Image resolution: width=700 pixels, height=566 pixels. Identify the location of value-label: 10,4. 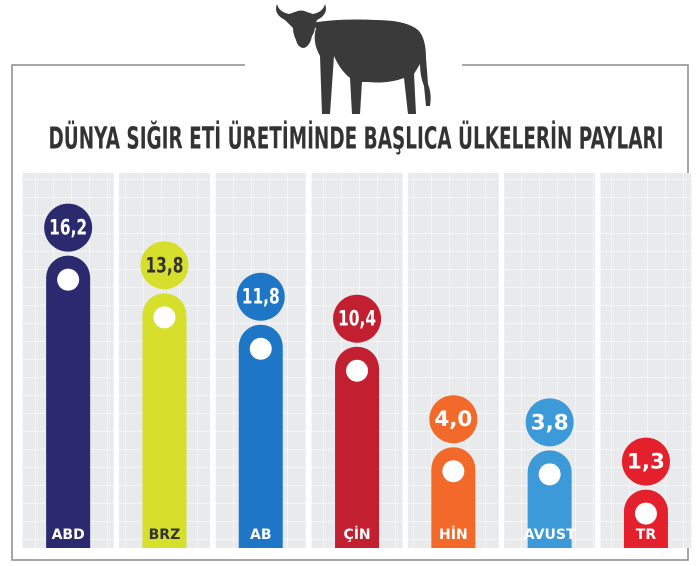
(357, 319).